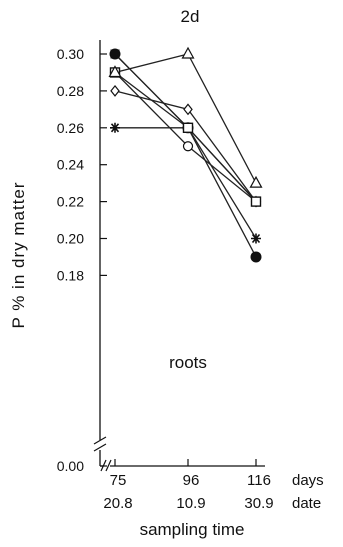 The height and width of the screenshot is (547, 343). Describe the element at coordinates (70, 54) in the screenshot. I see `y-tick-label: 0.30` at that location.